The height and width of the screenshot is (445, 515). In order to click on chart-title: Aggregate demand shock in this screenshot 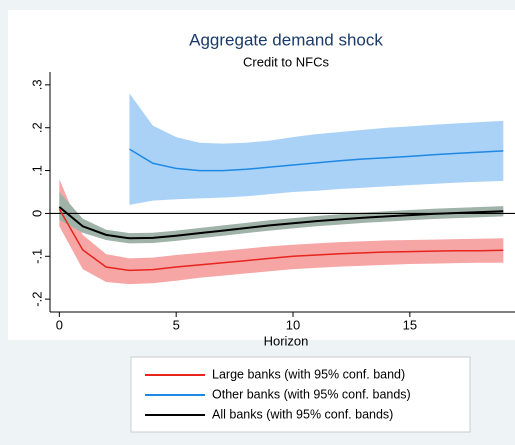, I will do `click(286, 39)`.